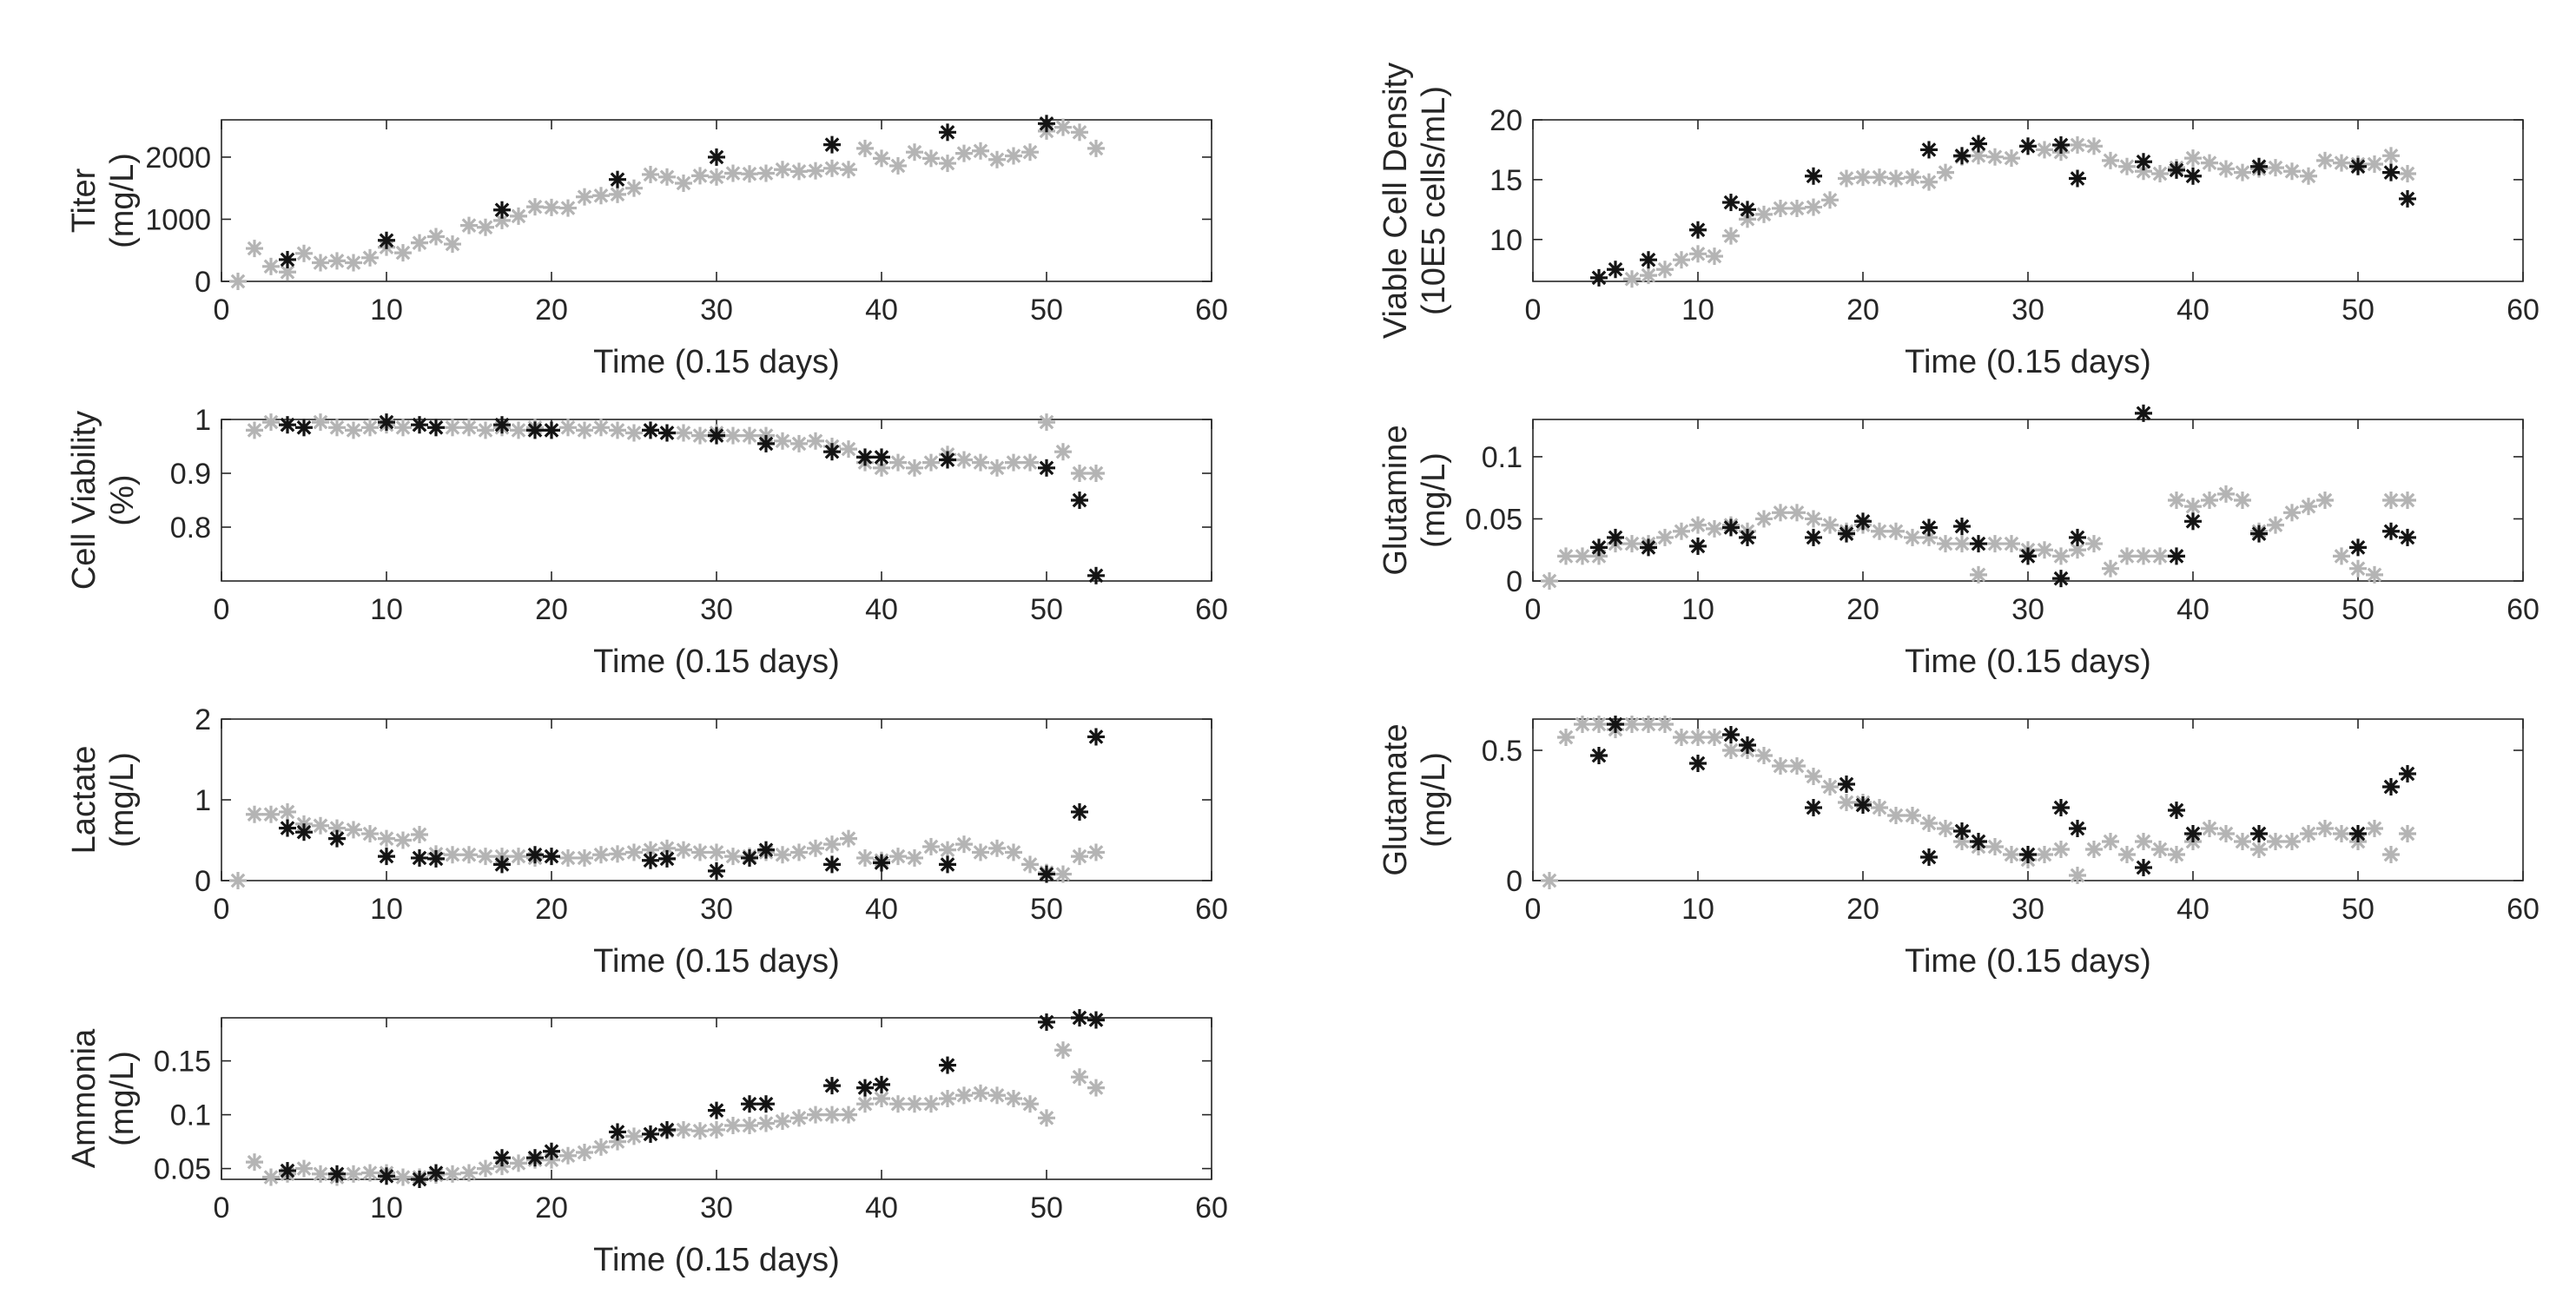  What do you see at coordinates (1502, 751) in the screenshot?
I see `glutamate-ytick-label: 0.5` at bounding box center [1502, 751].